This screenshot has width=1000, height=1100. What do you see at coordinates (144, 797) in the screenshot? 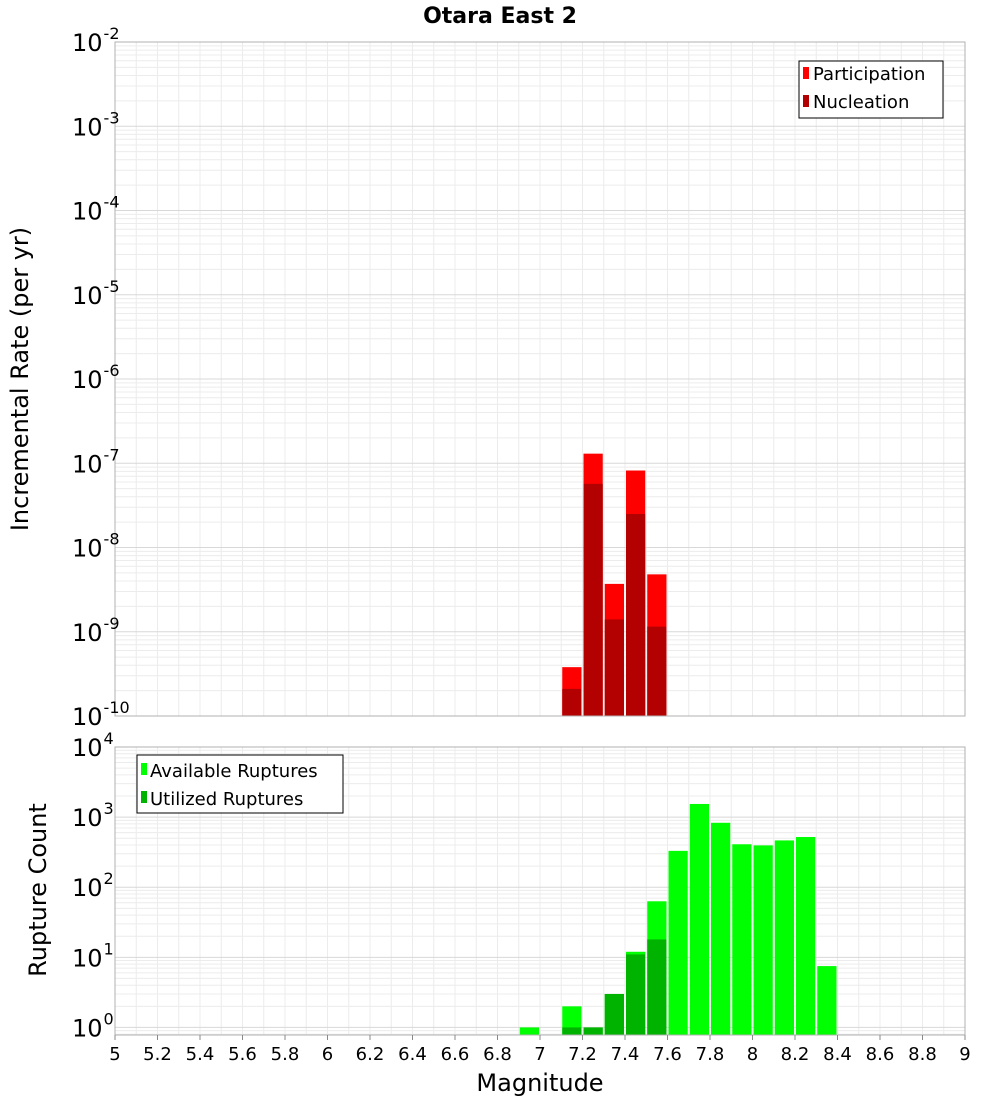
I see `legend-swatch-utilized-ruptures` at bounding box center [144, 797].